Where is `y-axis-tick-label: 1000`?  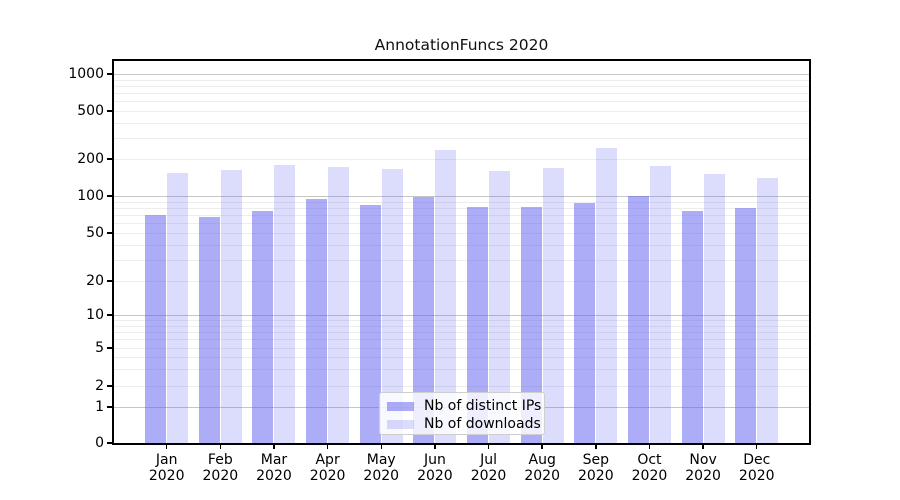 y-axis-tick-label: 1000 is located at coordinates (86, 74).